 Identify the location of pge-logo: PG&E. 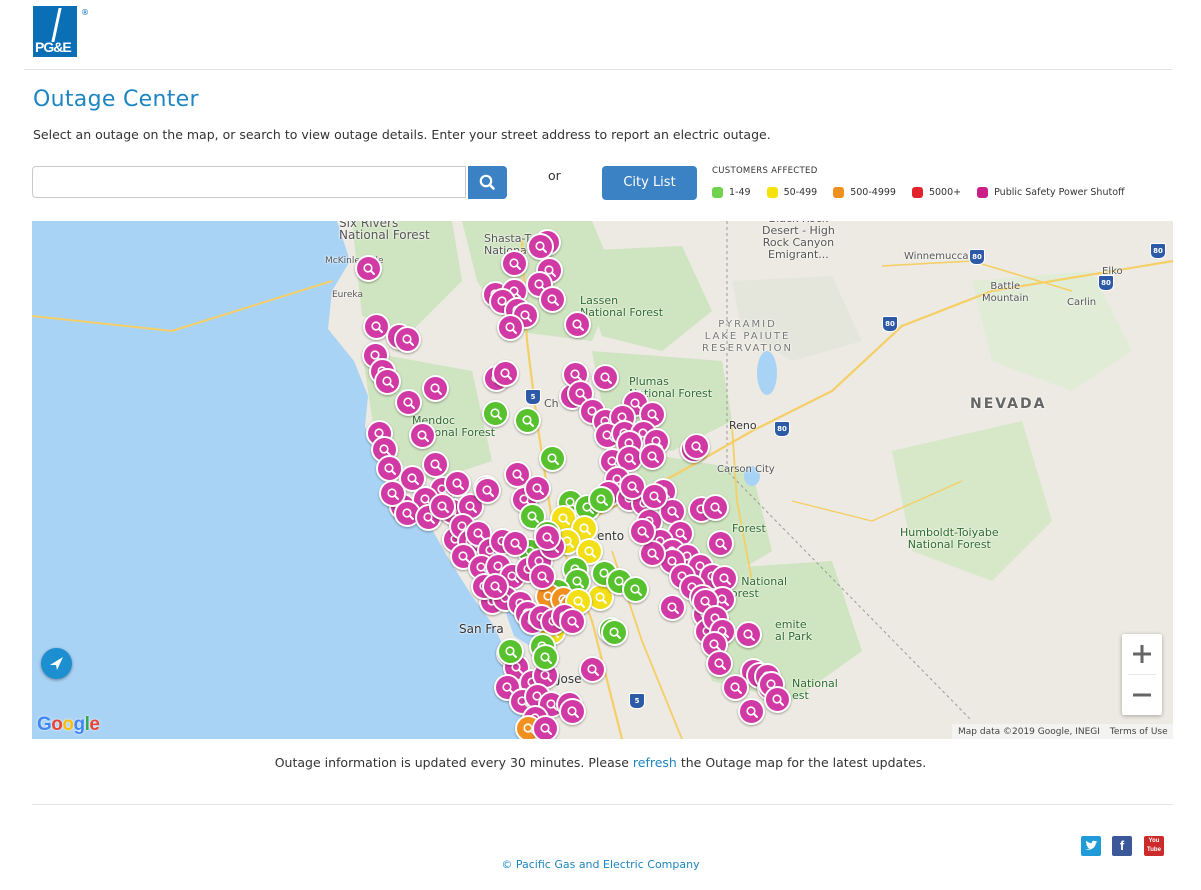
(55, 31).